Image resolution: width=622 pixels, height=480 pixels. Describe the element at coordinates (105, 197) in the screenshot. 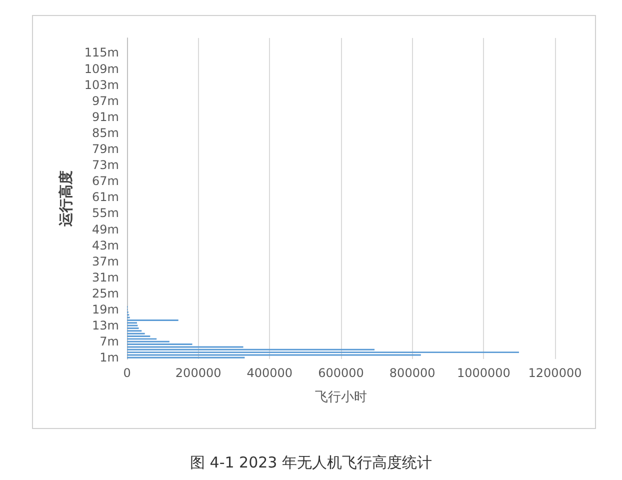

I see `y-tick-label: 61m` at that location.